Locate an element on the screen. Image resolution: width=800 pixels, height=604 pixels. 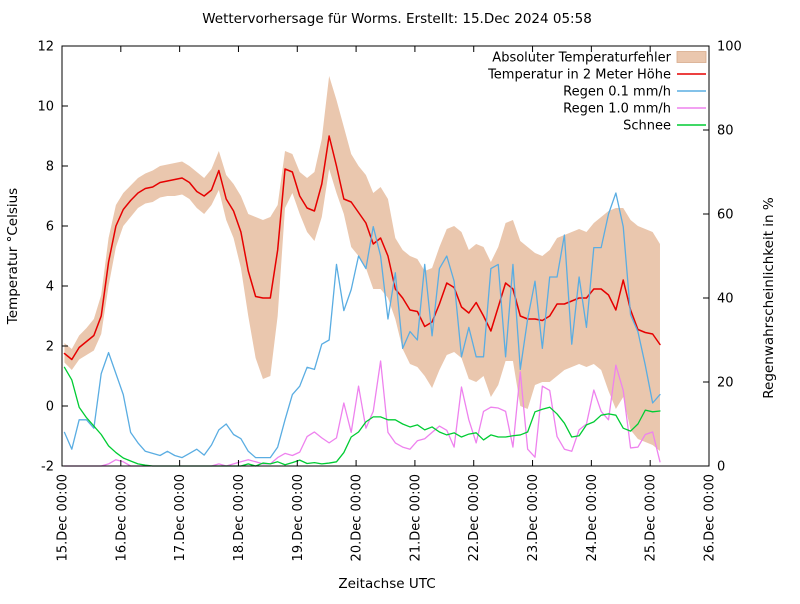
legend-label: Absoluter Temperaturfehler is located at coordinates (581, 58).